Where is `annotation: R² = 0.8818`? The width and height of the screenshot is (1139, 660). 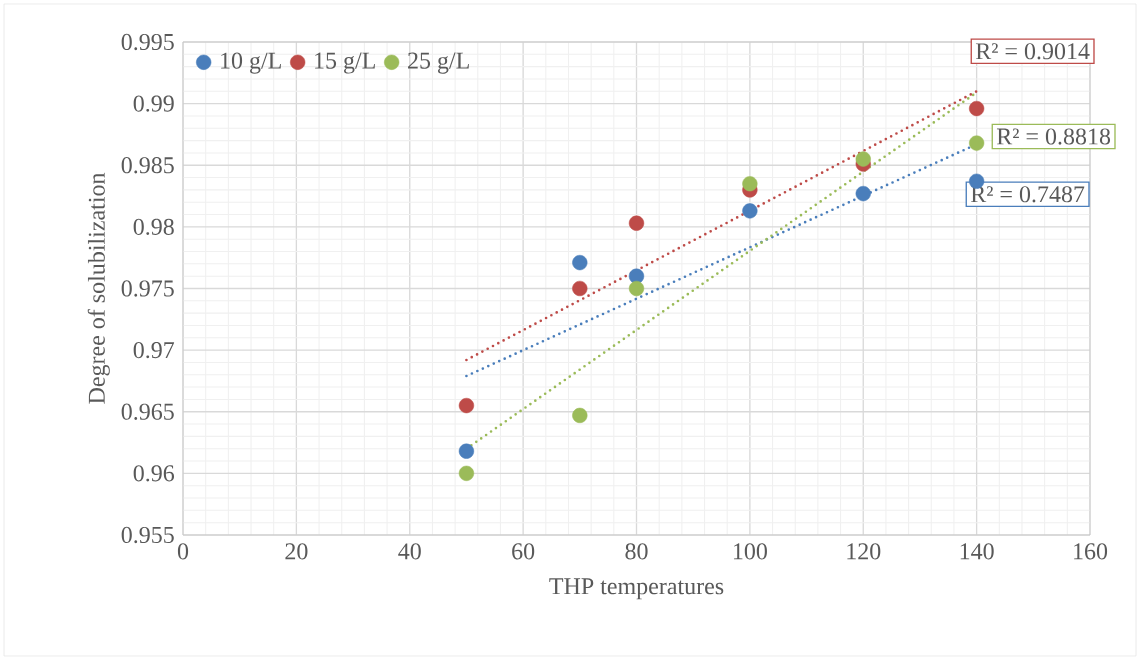
annotation: R² = 0.8818 is located at coordinates (1053, 136).